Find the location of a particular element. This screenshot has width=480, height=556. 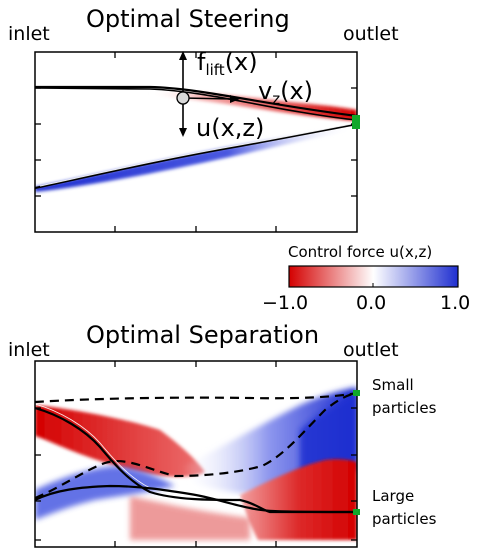

top-blue-region is located at coordinates (196, 159).